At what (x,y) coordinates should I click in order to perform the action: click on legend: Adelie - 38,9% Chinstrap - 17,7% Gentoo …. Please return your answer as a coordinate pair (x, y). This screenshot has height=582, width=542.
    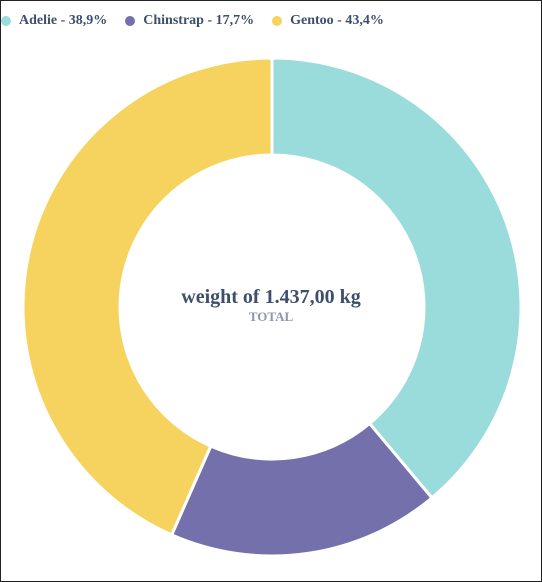
    Looking at the image, I should click on (192, 21).